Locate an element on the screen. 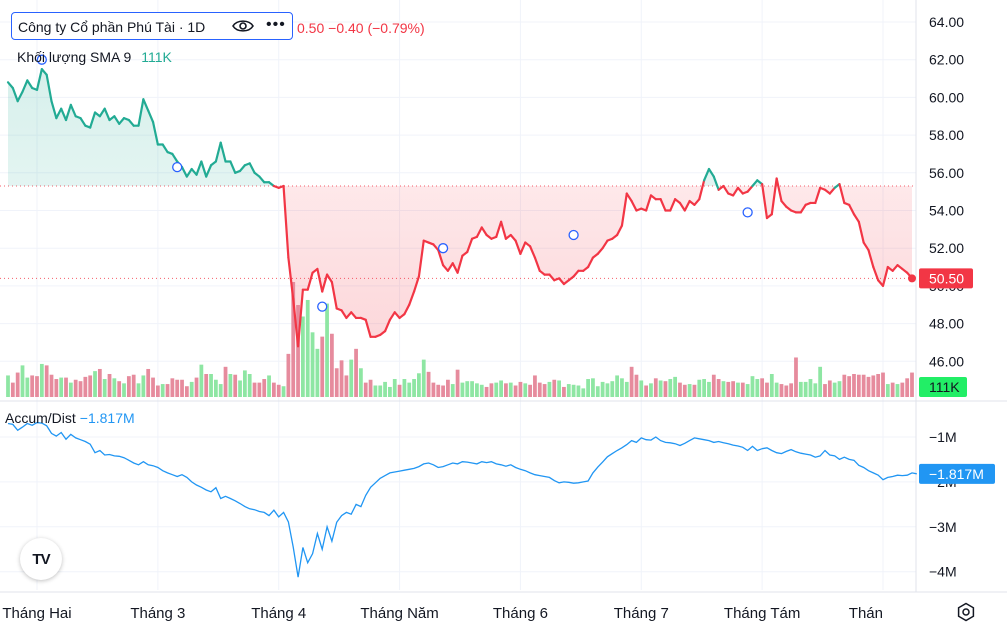  symbol-selector: Công ty Cổ phần Phú Tài · 1D ••• is located at coordinates (152, 26).